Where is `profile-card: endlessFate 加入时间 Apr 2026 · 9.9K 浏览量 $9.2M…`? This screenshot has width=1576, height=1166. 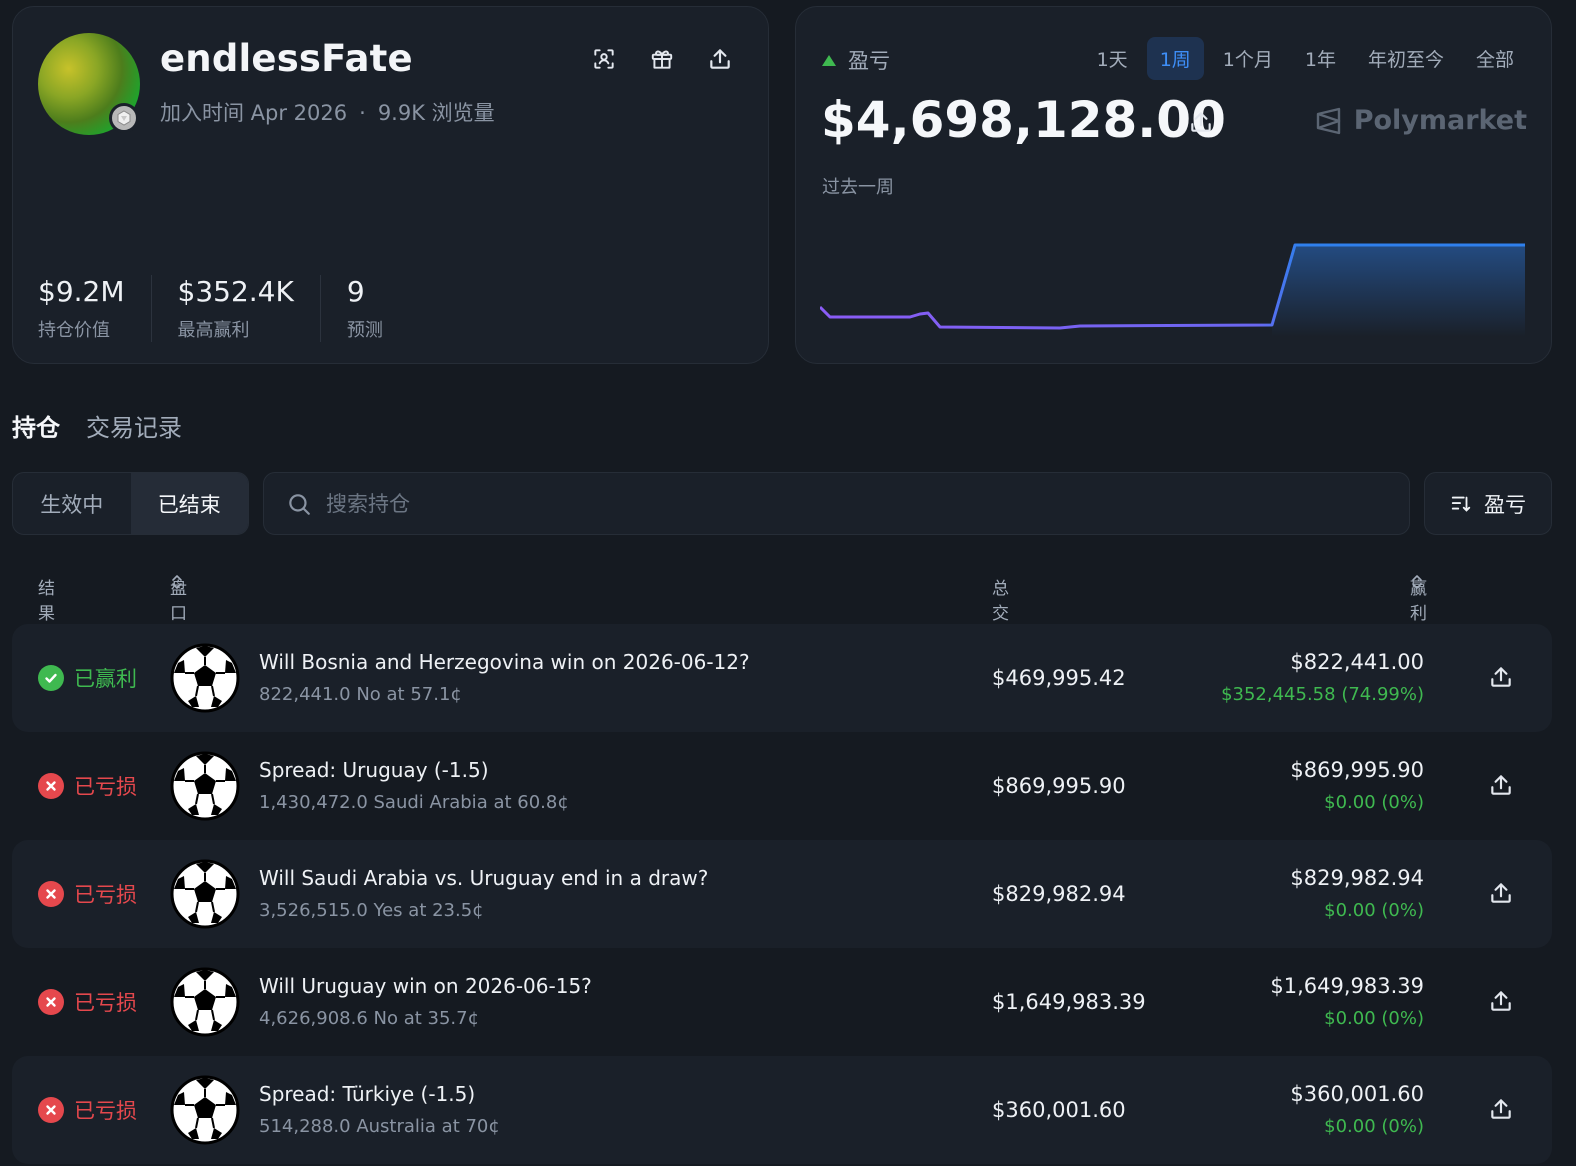 profile-card: endlessFate 加入时间 Apr 2026 · 9.9K 浏览量 $9.2M… is located at coordinates (390, 185).